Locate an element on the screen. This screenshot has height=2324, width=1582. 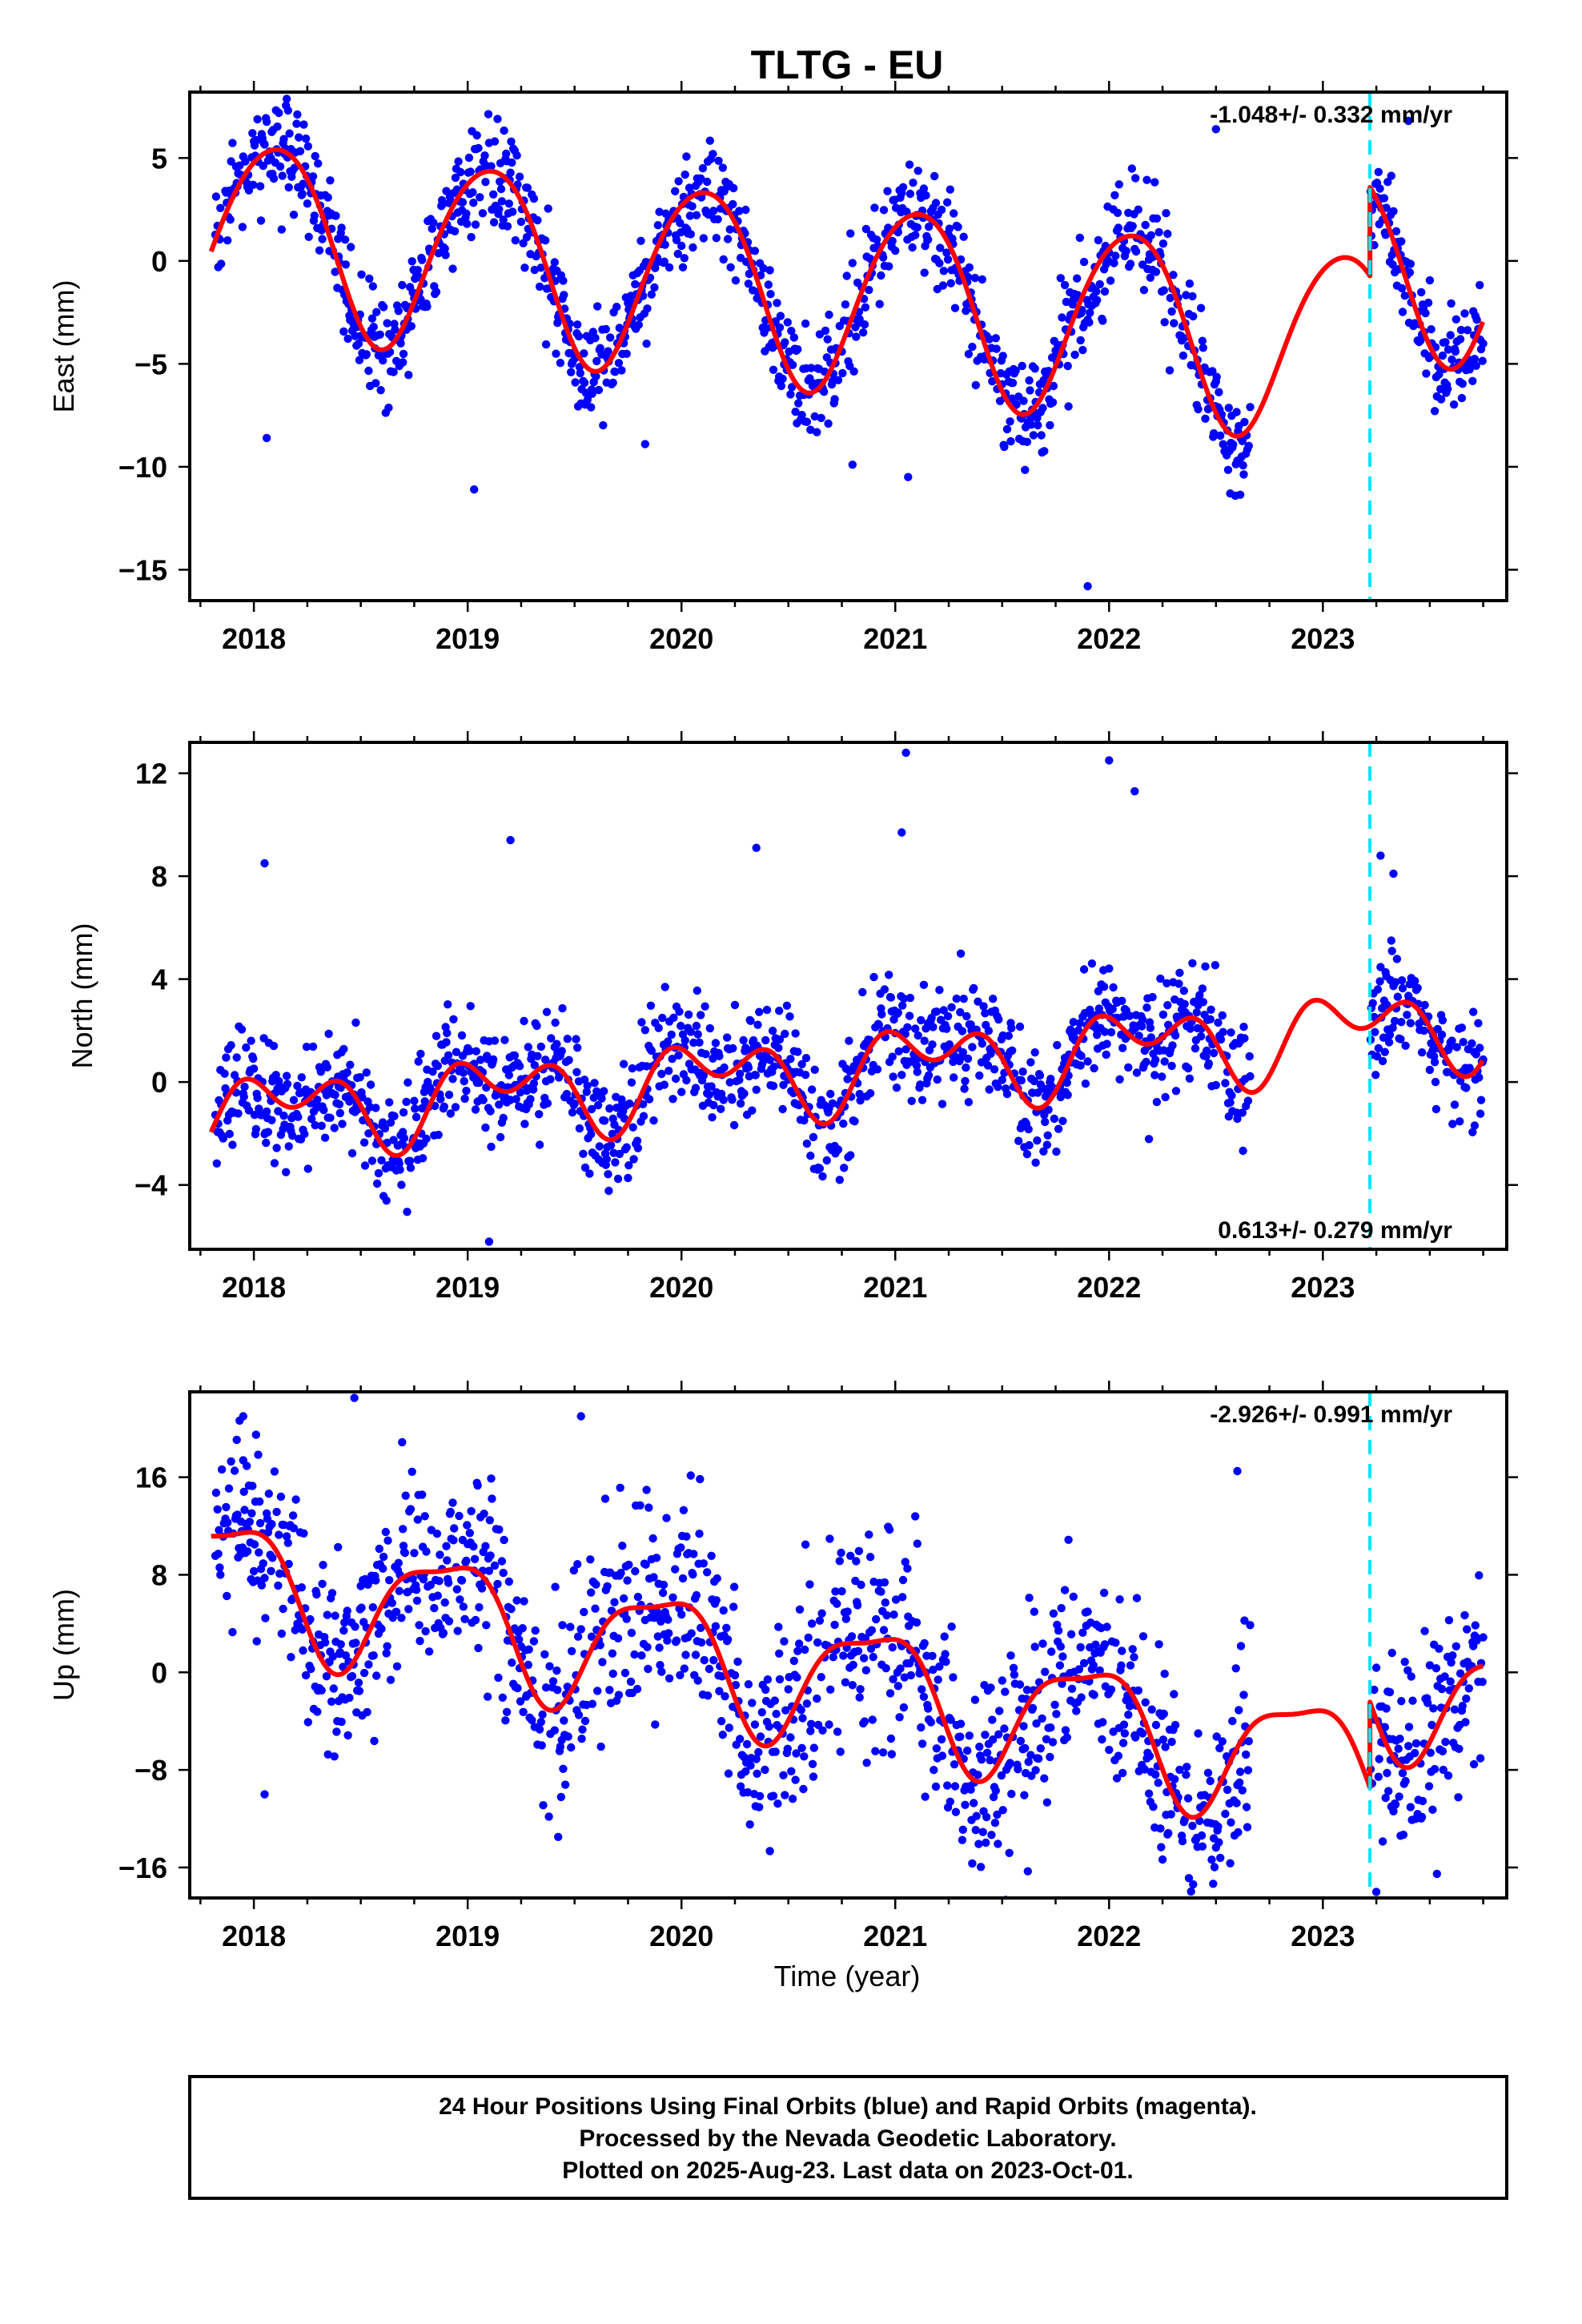
x-tick-label: 2018 is located at coordinates (254, 638).